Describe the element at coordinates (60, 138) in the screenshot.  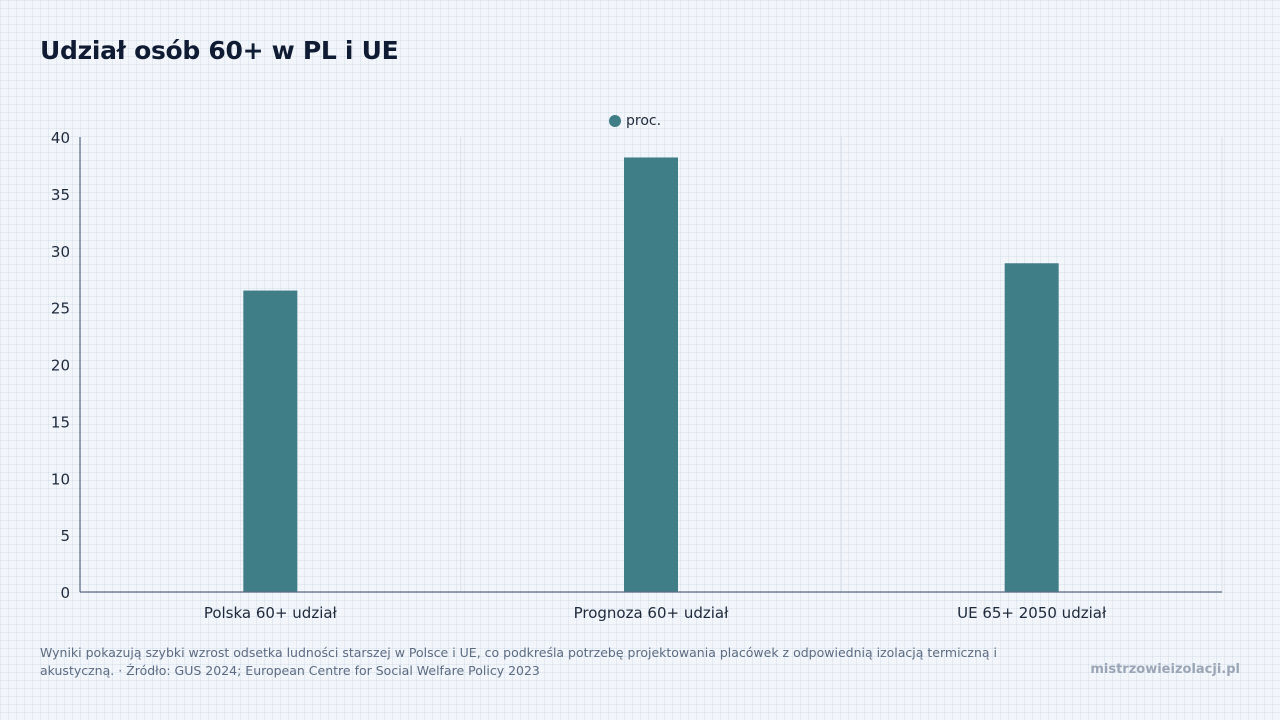
I see `y-tick-label: 40` at that location.